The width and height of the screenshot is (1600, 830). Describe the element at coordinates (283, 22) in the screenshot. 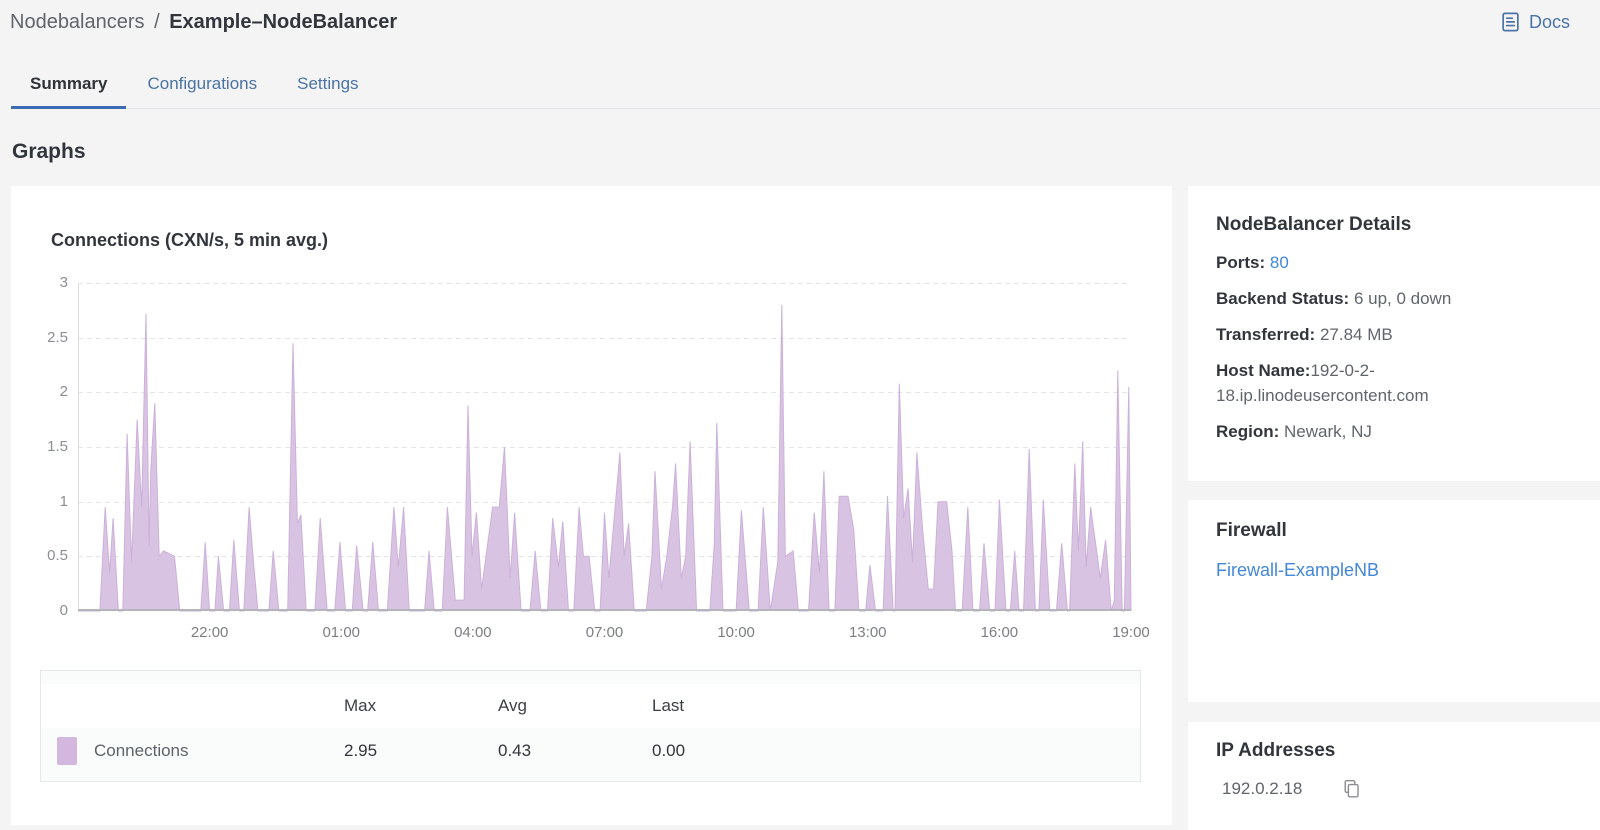

I see `breadcrumb-current-page: Example–NodeBalancer` at that location.